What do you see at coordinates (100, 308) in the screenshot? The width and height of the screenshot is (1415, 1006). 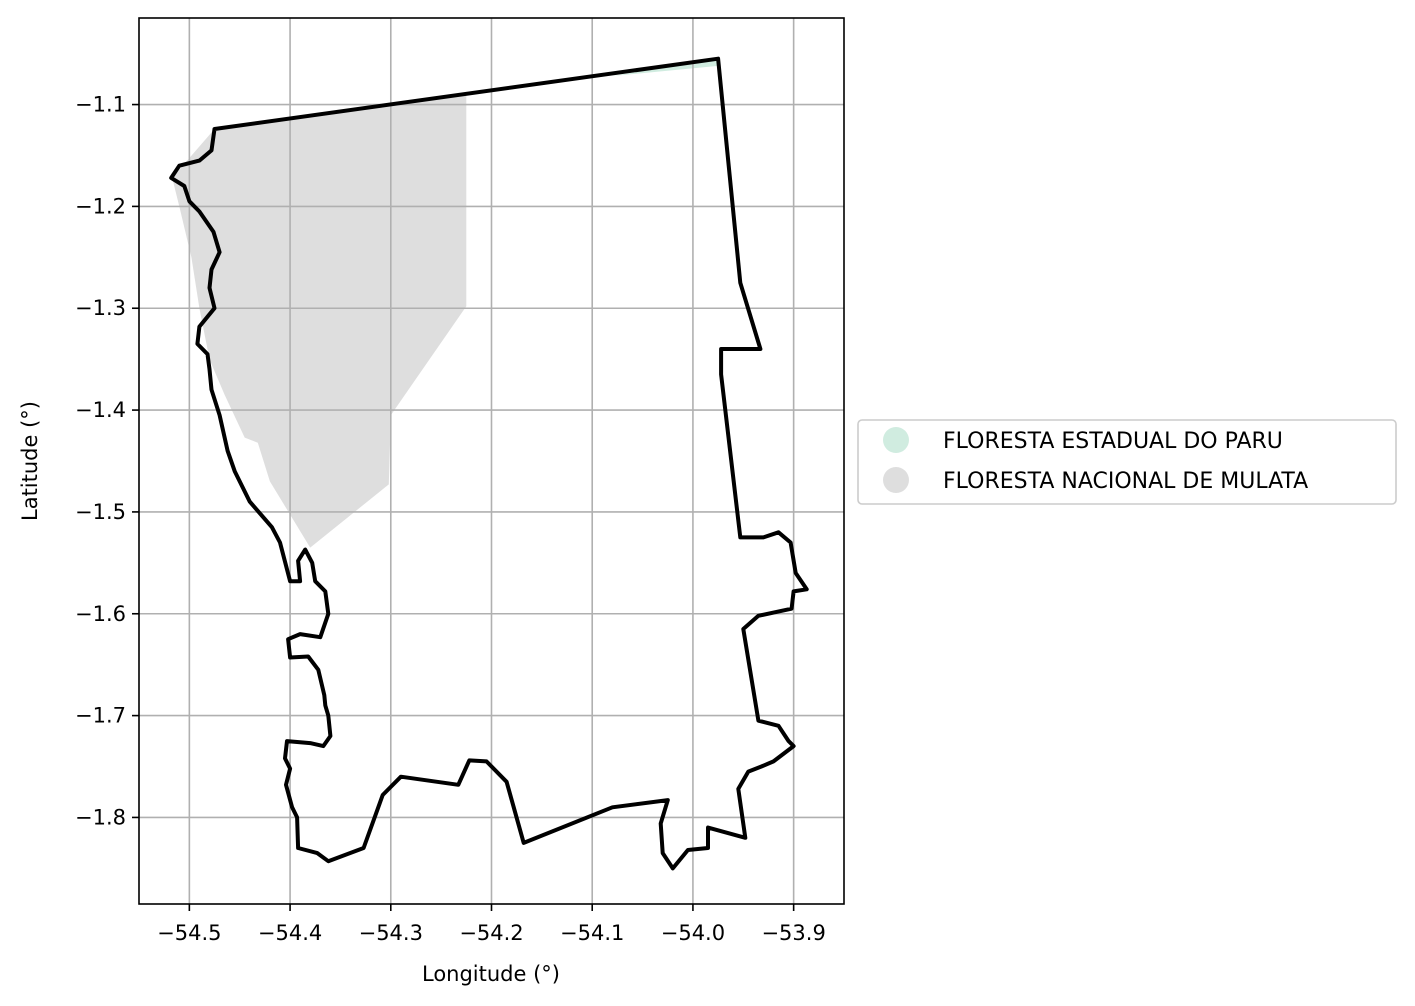 I see `y-tick-label: −1.3` at bounding box center [100, 308].